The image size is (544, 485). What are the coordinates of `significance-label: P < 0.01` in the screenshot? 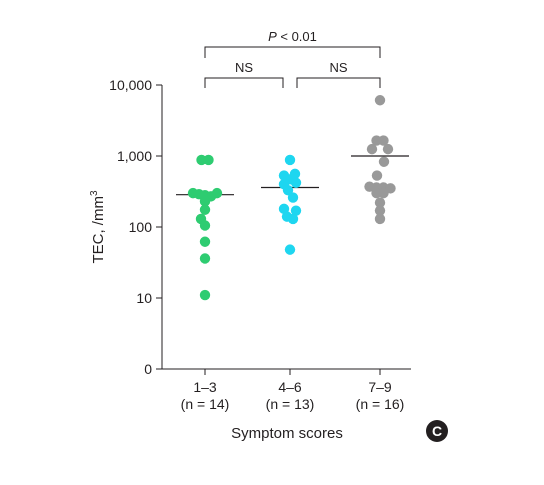 It's located at (292, 36).